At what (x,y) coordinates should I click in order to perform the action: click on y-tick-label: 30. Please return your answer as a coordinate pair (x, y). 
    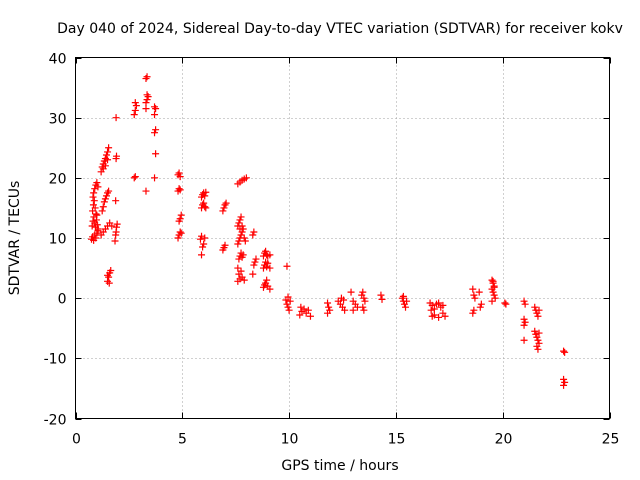
    Looking at the image, I should click on (58, 120).